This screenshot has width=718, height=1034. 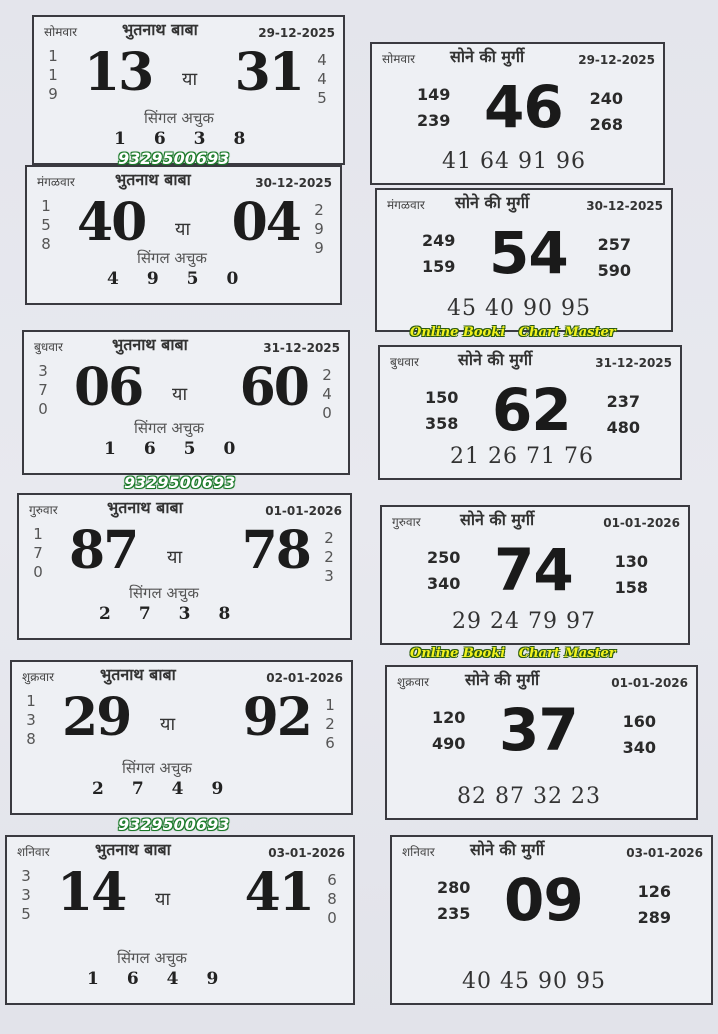 What do you see at coordinates (623, 414) in the screenshot?
I see `right-panna: 237 480` at bounding box center [623, 414].